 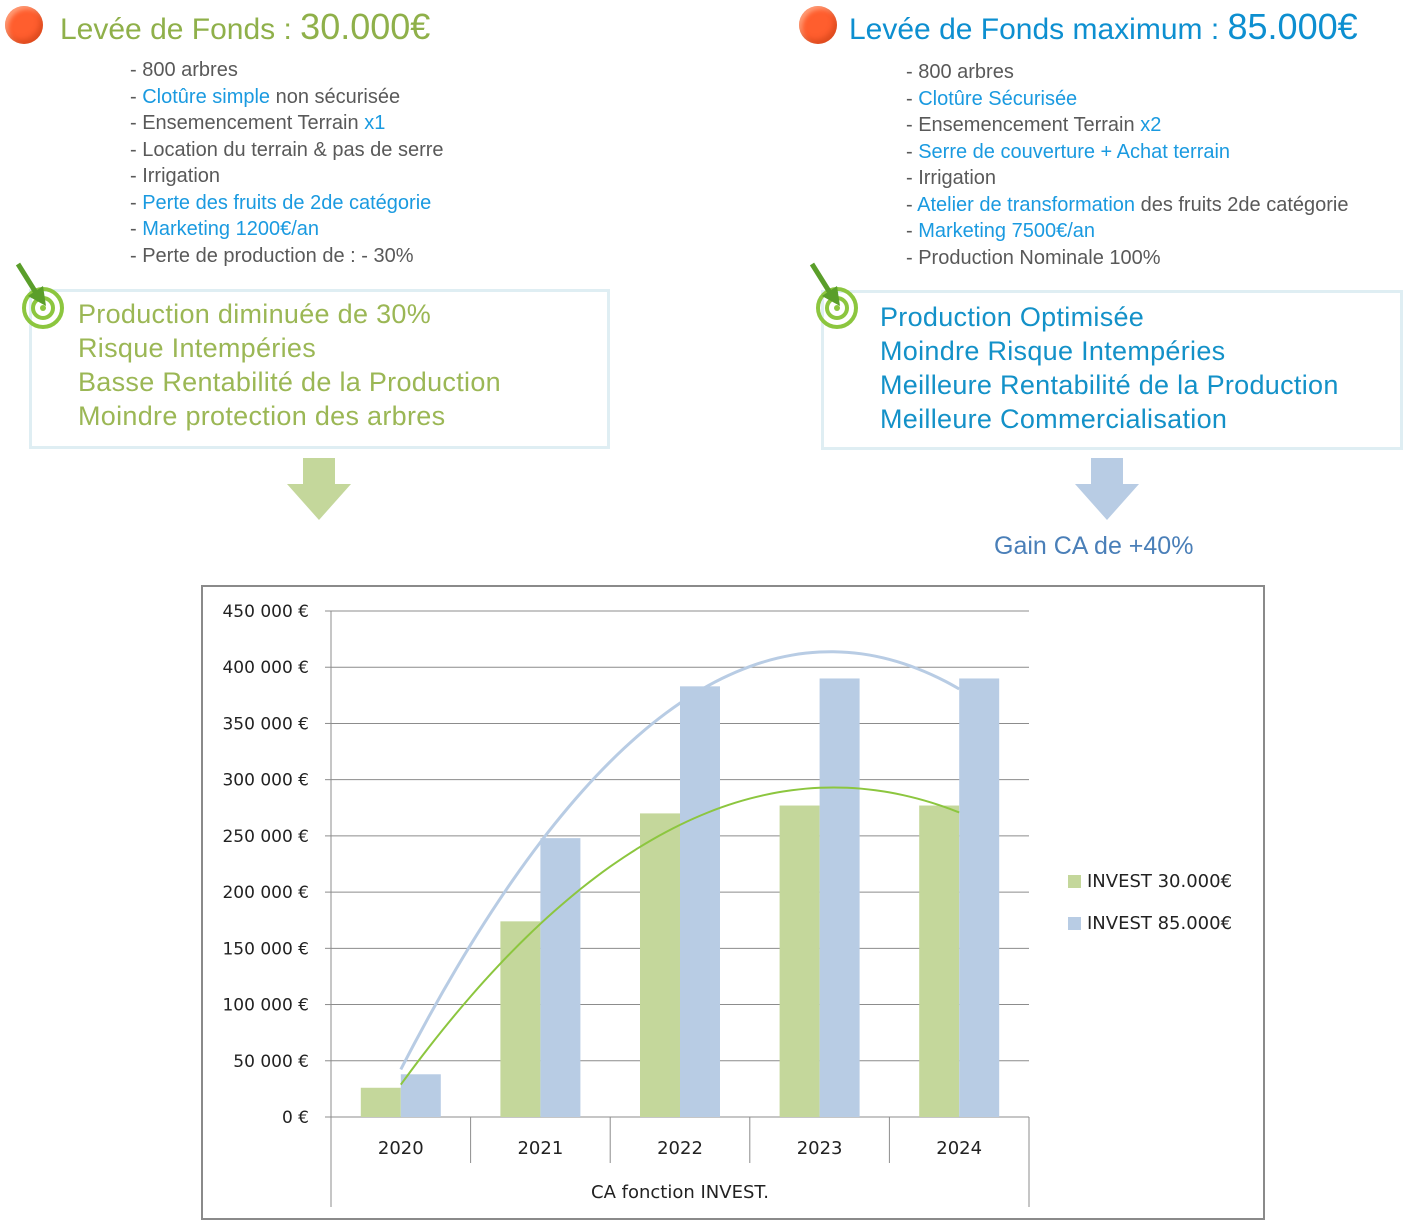 I want to click on left-outcome-panel, so click(x=319, y=369).